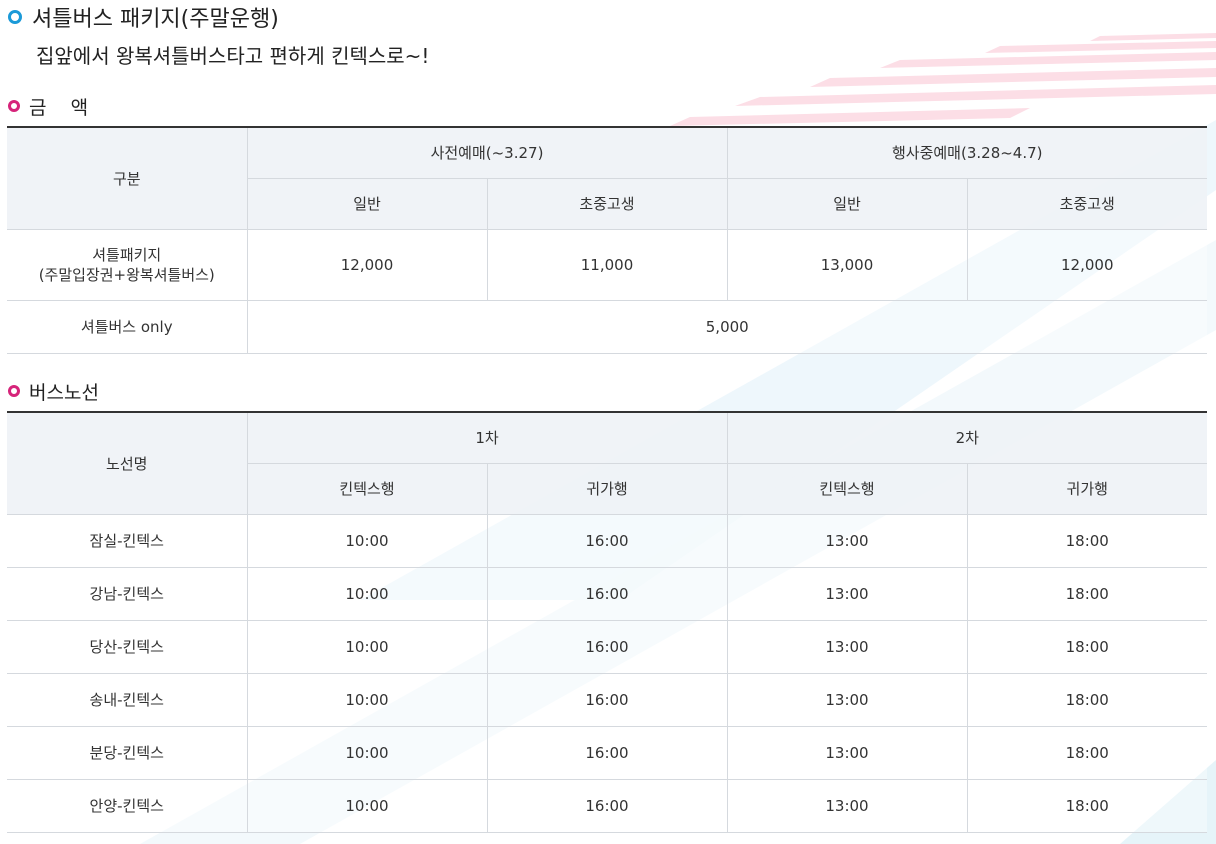 The height and width of the screenshot is (844, 1216). I want to click on table-row: 당산-킨텍스 10:00 16:00 13:00 18:00, so click(607, 647).